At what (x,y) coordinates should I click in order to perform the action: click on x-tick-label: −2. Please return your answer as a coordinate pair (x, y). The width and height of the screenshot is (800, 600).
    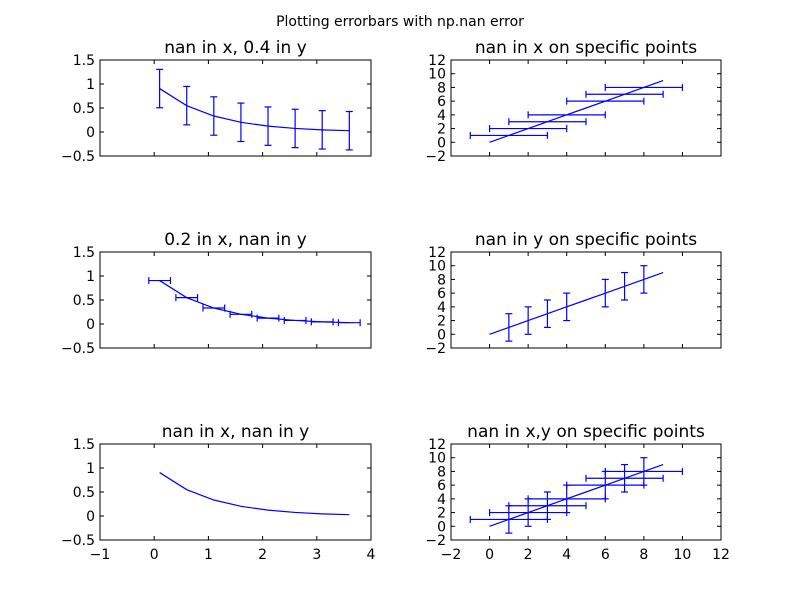
    Looking at the image, I should click on (451, 555).